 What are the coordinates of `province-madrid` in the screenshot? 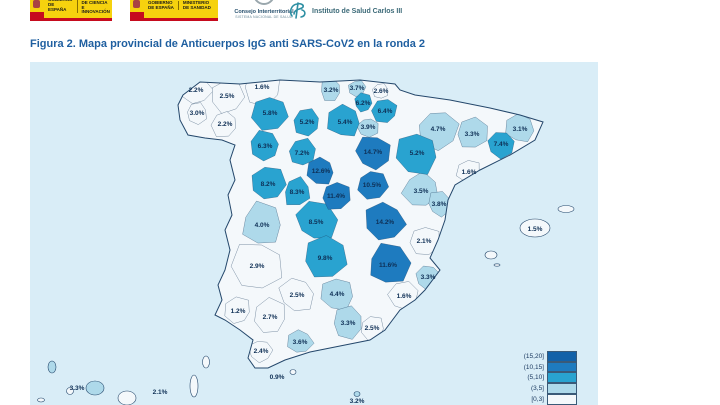 It's located at (336, 196).